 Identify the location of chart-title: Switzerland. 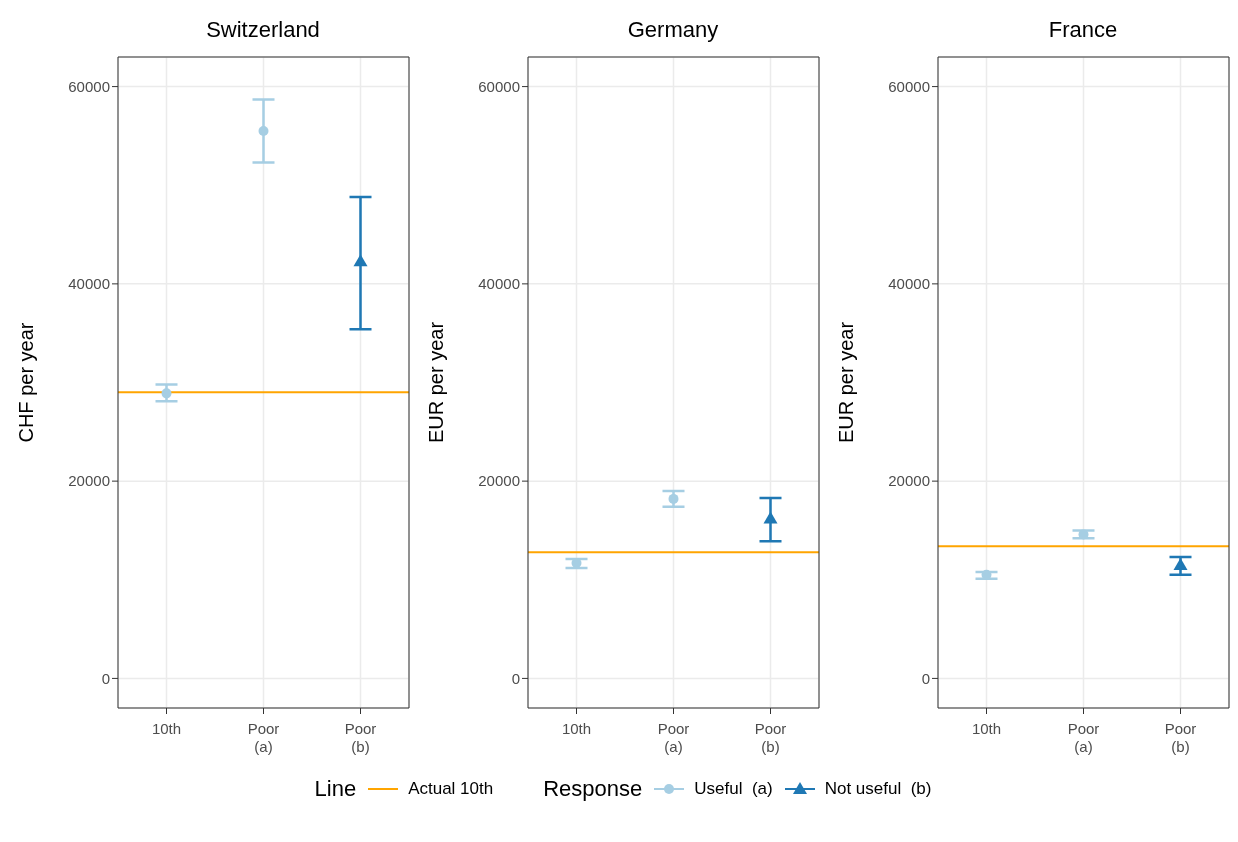
(263, 30).